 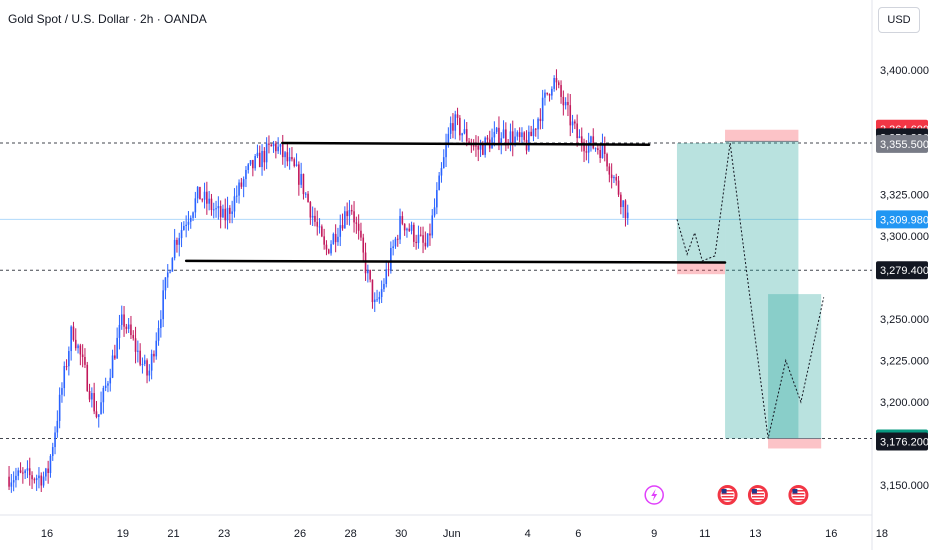 What do you see at coordinates (904, 362) in the screenshot?
I see `price-tick-label: 3,225.000` at bounding box center [904, 362].